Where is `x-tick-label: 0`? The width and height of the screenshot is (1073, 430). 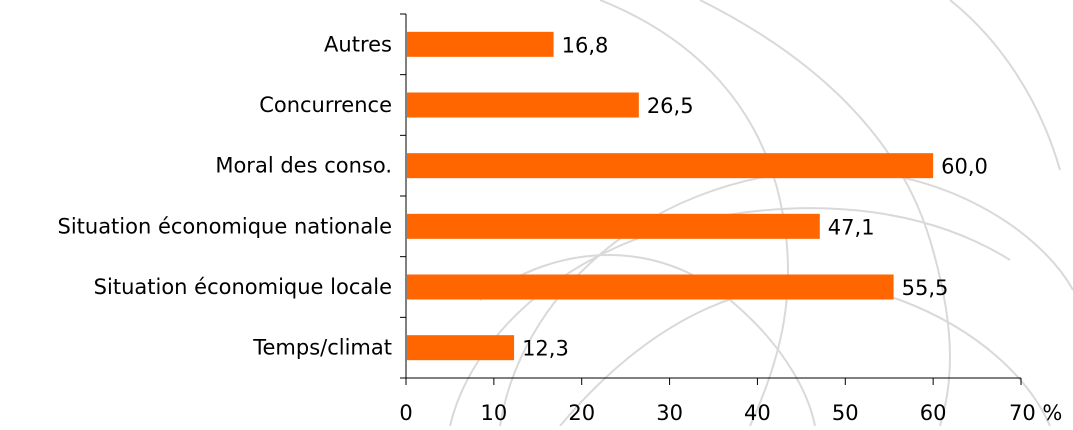
x-tick-label: 0 is located at coordinates (405, 413).